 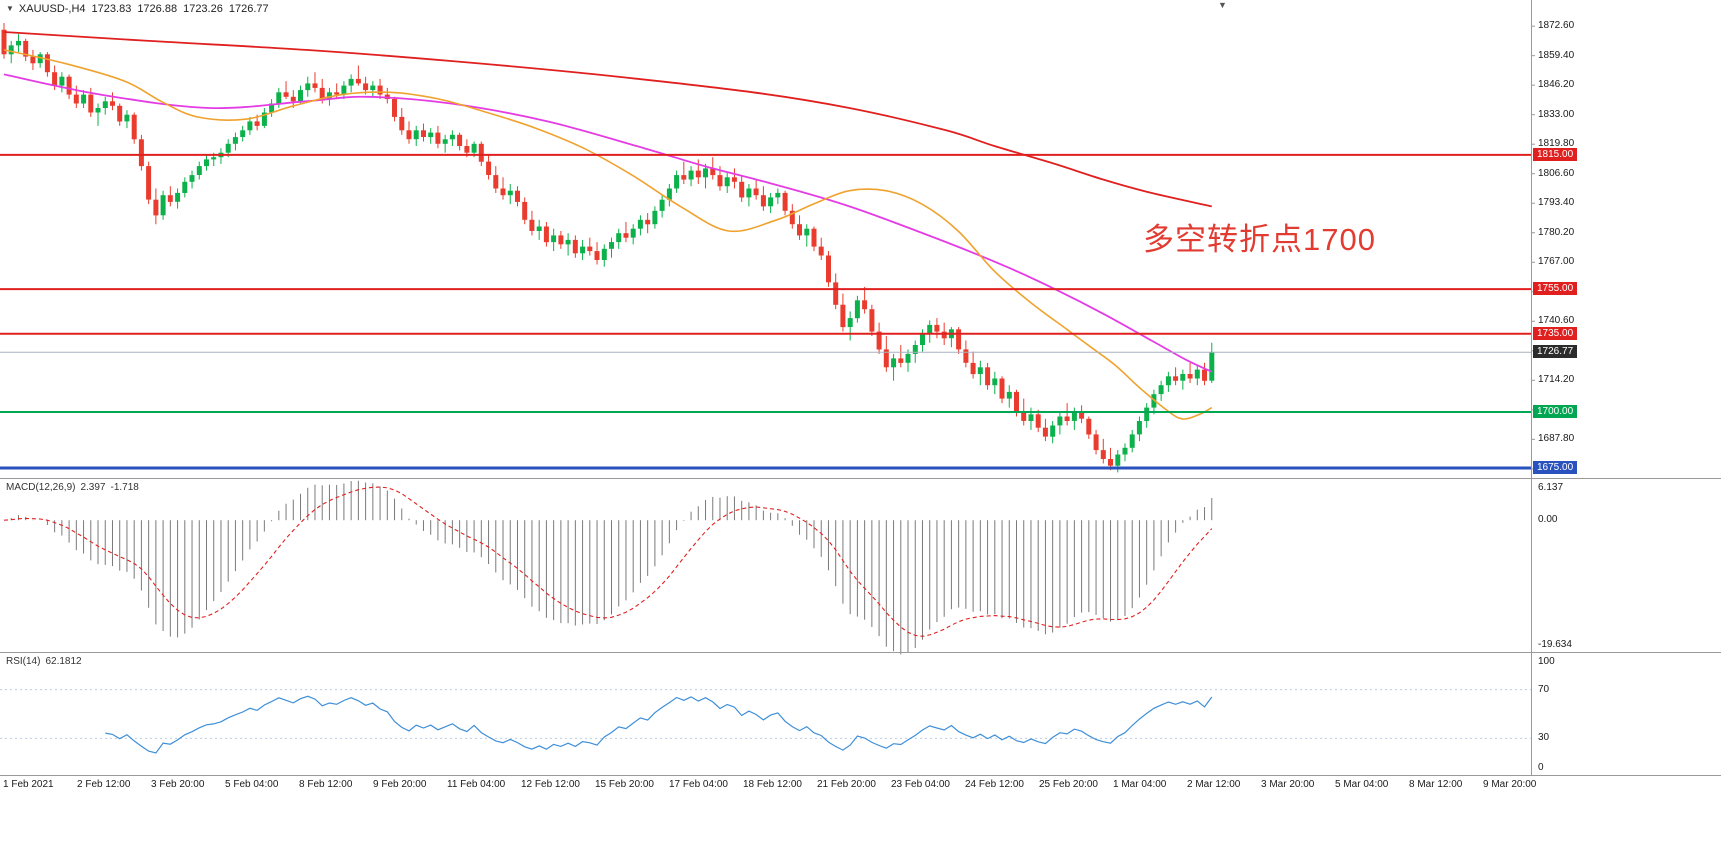 I want to click on macd-indicator-label: MACD(12,26,9) 2.397 -1.718, so click(x=75, y=487).